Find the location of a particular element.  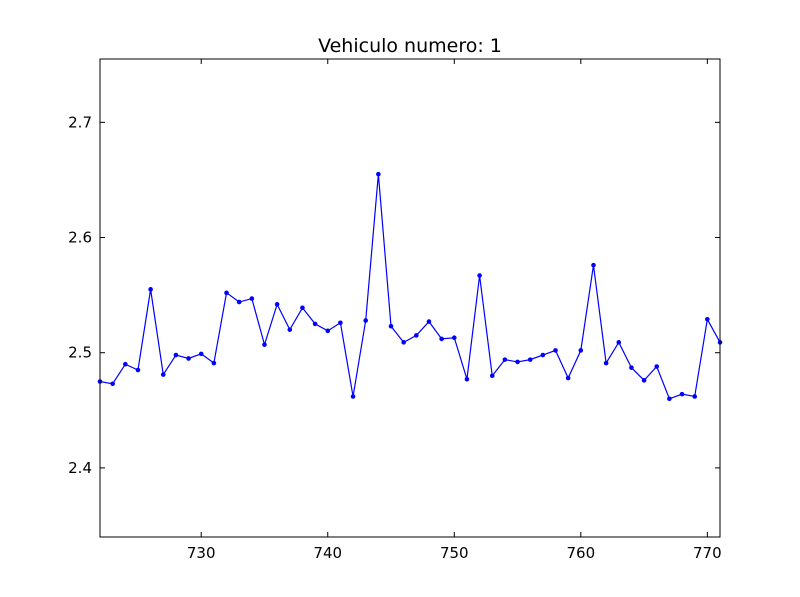

x-tick-label: 760 is located at coordinates (580, 553).